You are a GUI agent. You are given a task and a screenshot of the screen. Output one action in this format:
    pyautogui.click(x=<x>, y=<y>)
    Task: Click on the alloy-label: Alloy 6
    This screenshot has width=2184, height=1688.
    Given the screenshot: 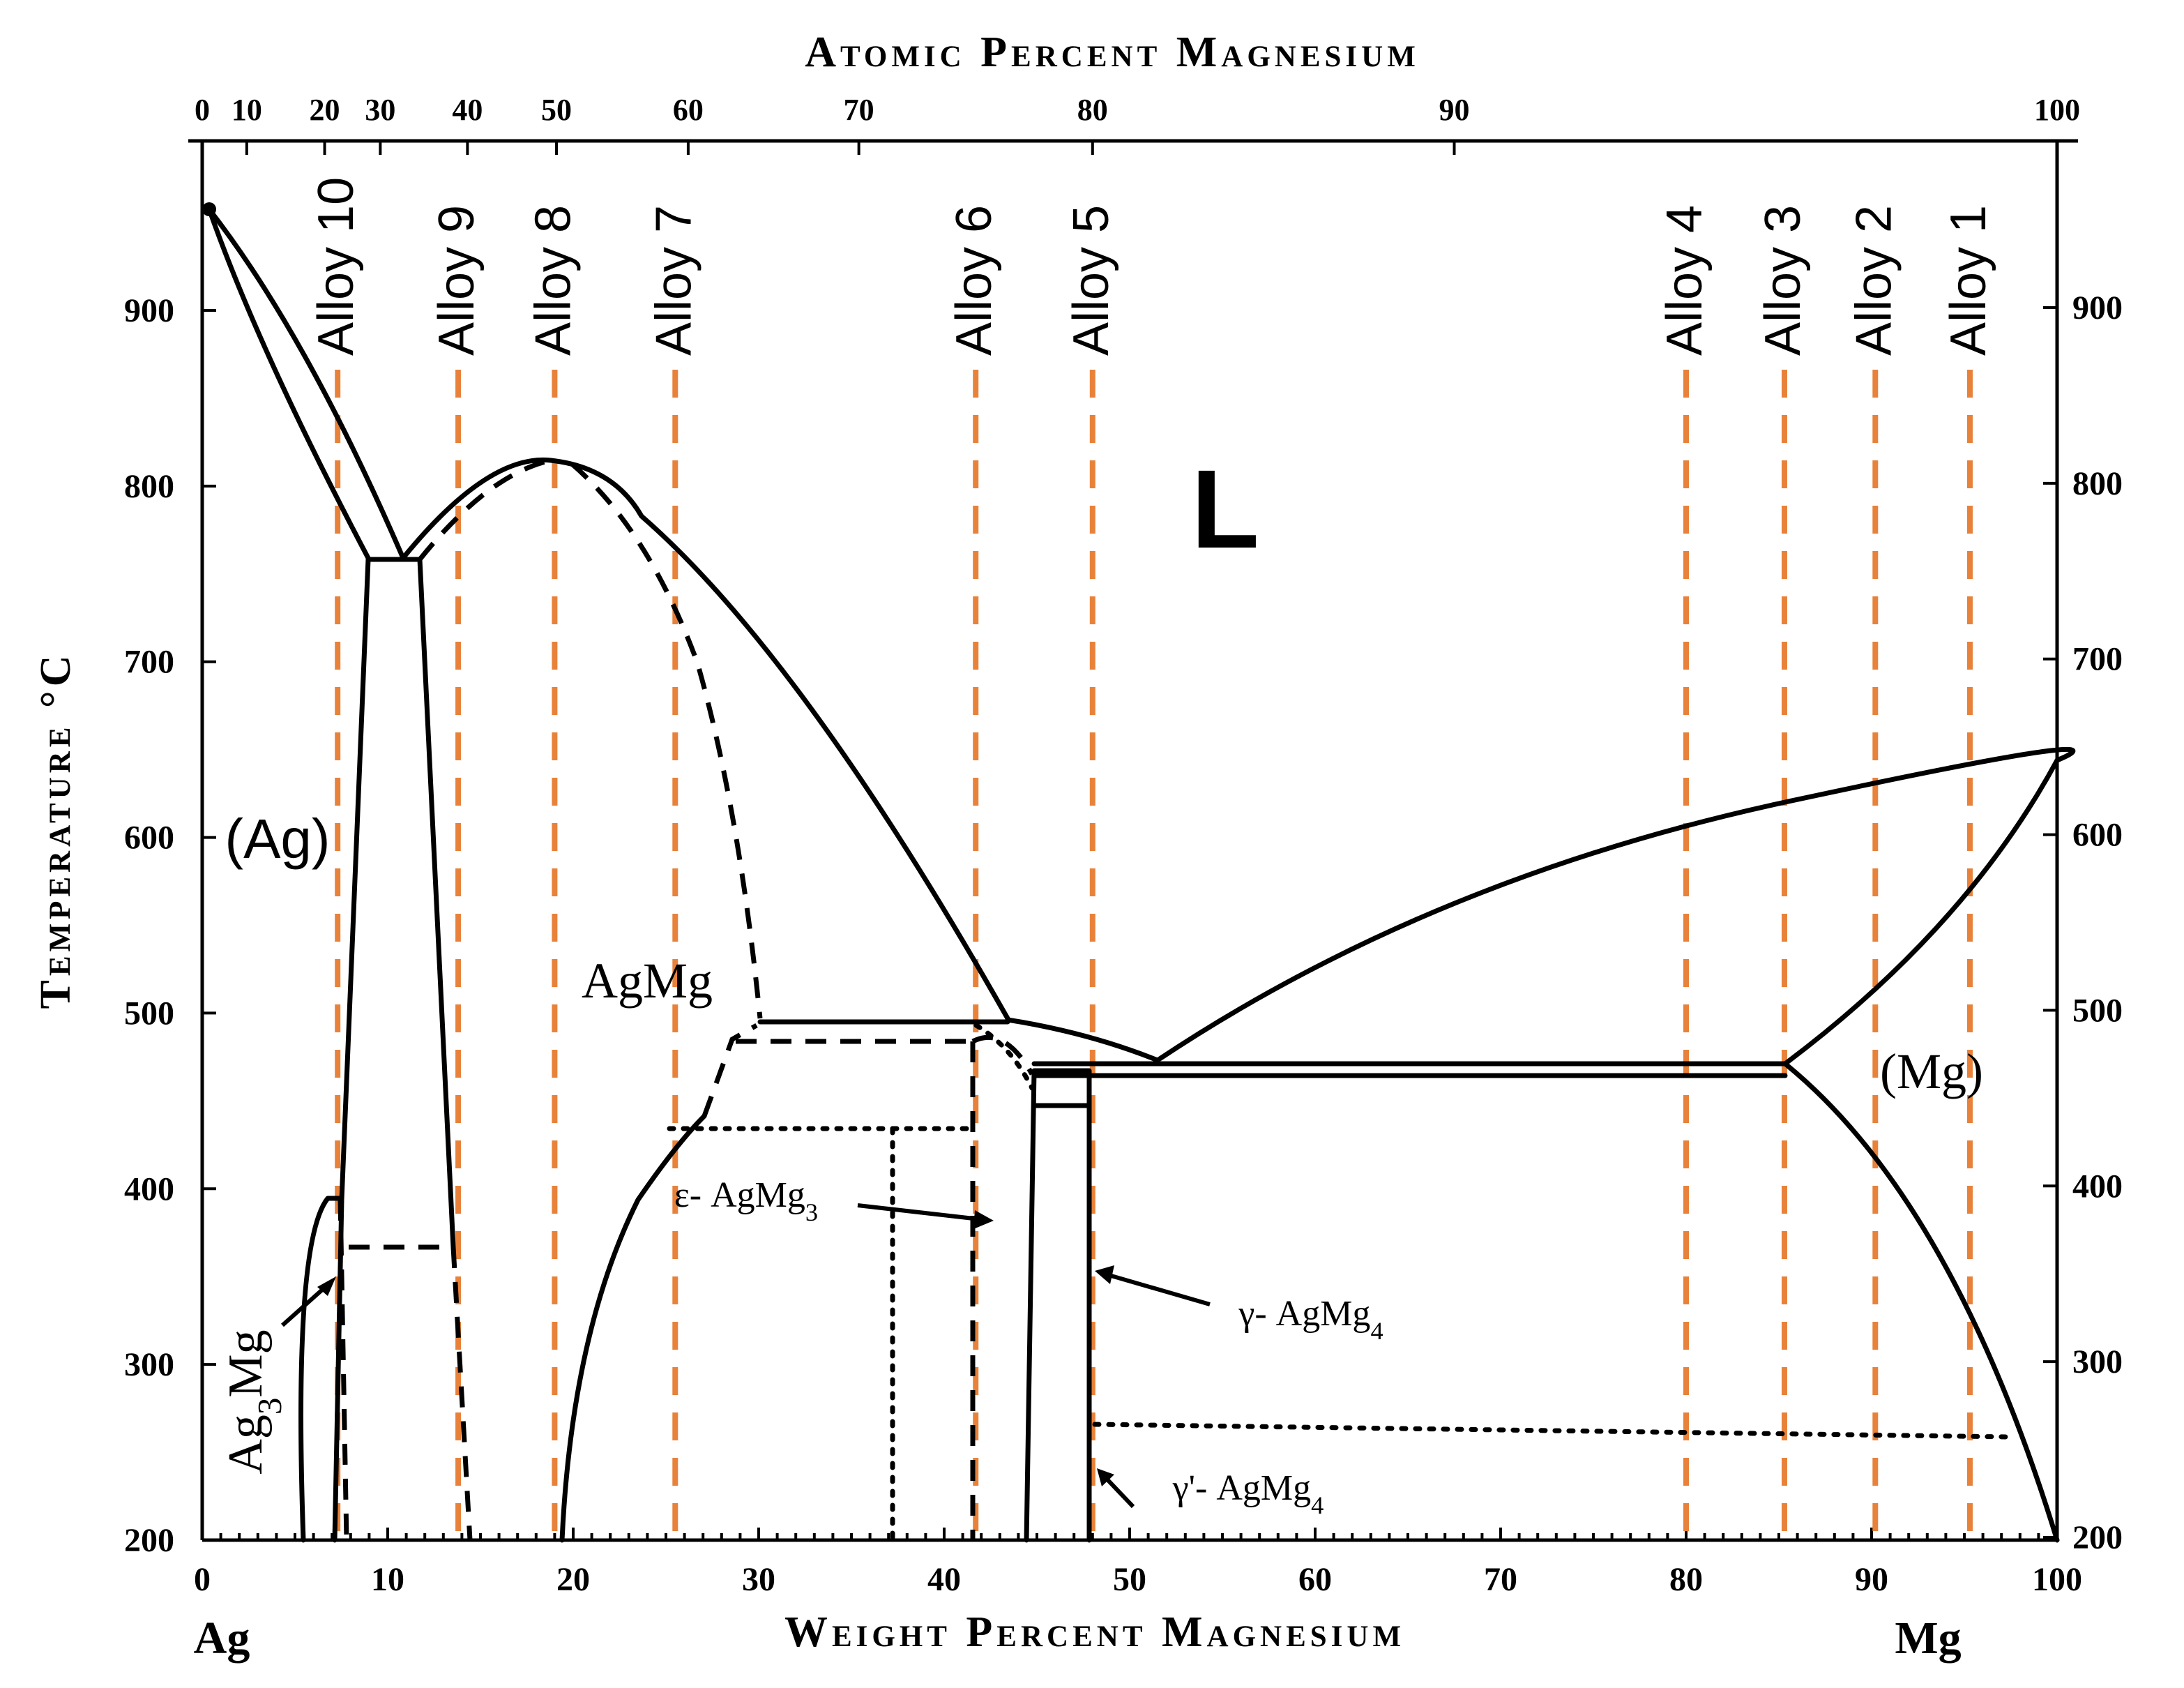 What is the action you would take?
    pyautogui.click(x=974, y=280)
    